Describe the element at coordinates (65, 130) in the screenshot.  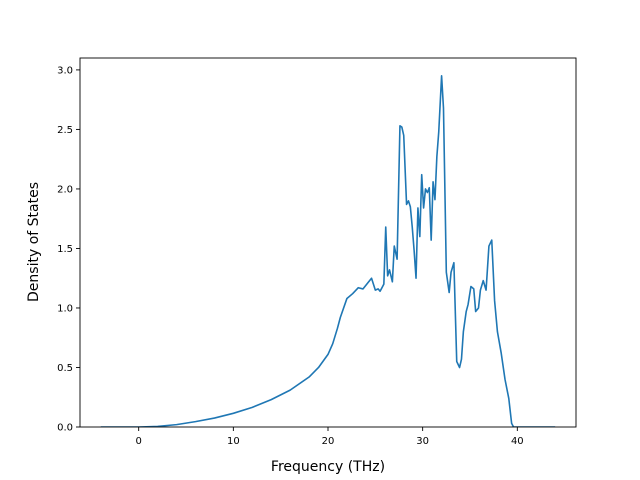
I see `y-tick-label: 2.5` at that location.